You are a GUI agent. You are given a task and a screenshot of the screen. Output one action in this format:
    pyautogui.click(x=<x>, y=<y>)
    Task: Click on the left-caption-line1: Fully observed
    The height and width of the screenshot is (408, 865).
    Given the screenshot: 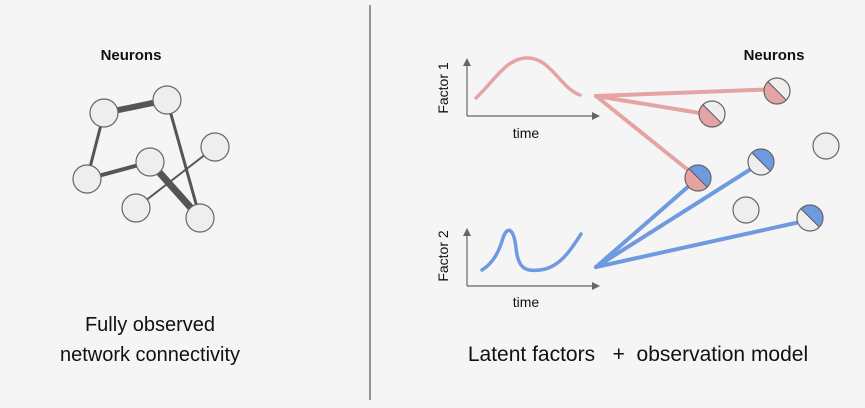 What is the action you would take?
    pyautogui.click(x=150, y=325)
    